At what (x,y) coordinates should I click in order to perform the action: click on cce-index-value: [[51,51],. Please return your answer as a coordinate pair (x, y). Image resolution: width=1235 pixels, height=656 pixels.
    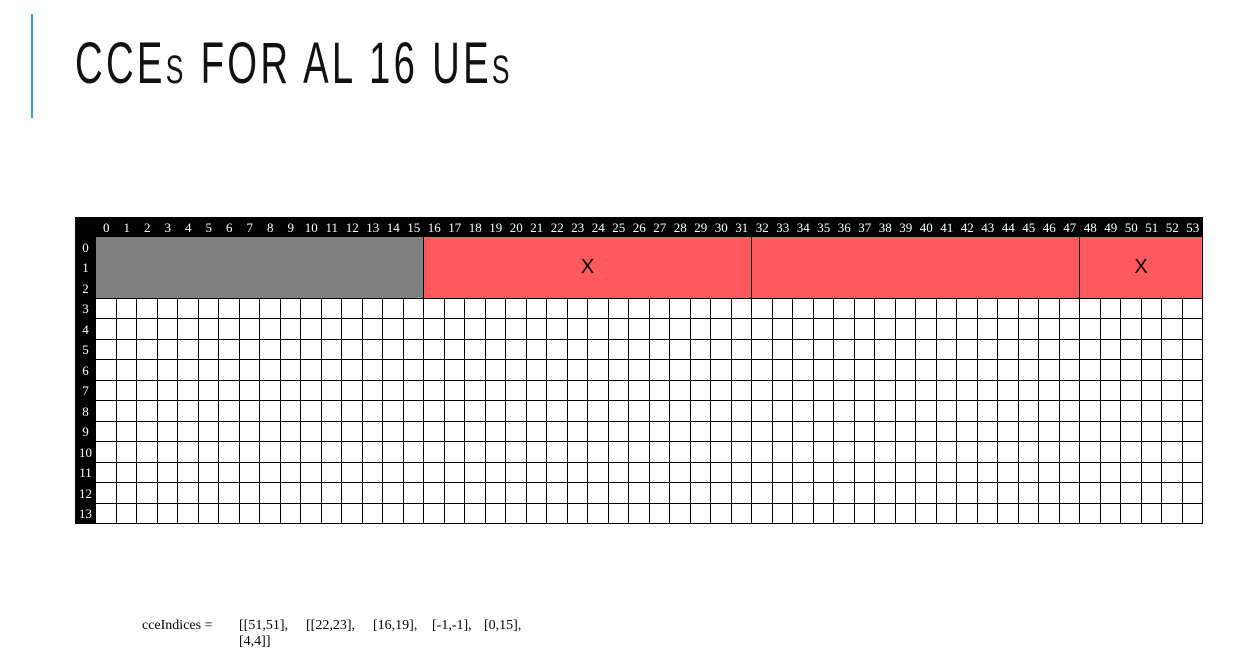
    Looking at the image, I should click on (263, 625).